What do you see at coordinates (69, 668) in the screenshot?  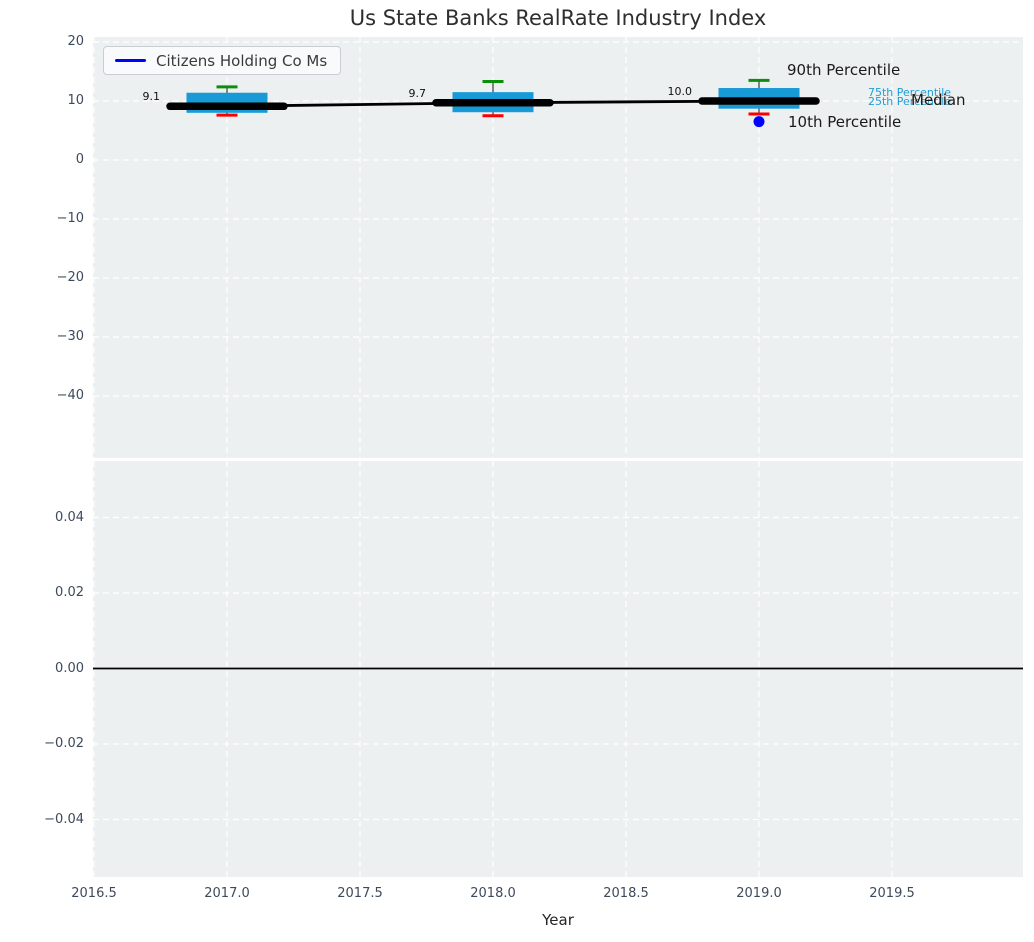 I see `bottom-y-tick: 0.00` at bounding box center [69, 668].